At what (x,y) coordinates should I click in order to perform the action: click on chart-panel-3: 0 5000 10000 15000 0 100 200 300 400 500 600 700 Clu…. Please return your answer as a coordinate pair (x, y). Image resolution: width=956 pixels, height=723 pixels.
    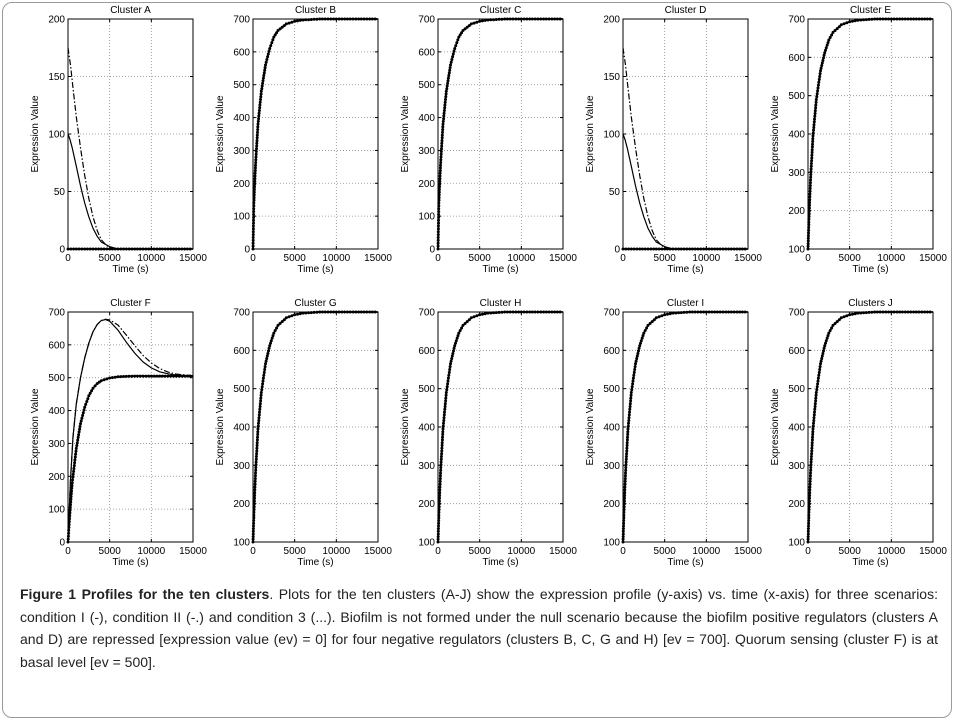
    Looking at the image, I should click on (488, 140).